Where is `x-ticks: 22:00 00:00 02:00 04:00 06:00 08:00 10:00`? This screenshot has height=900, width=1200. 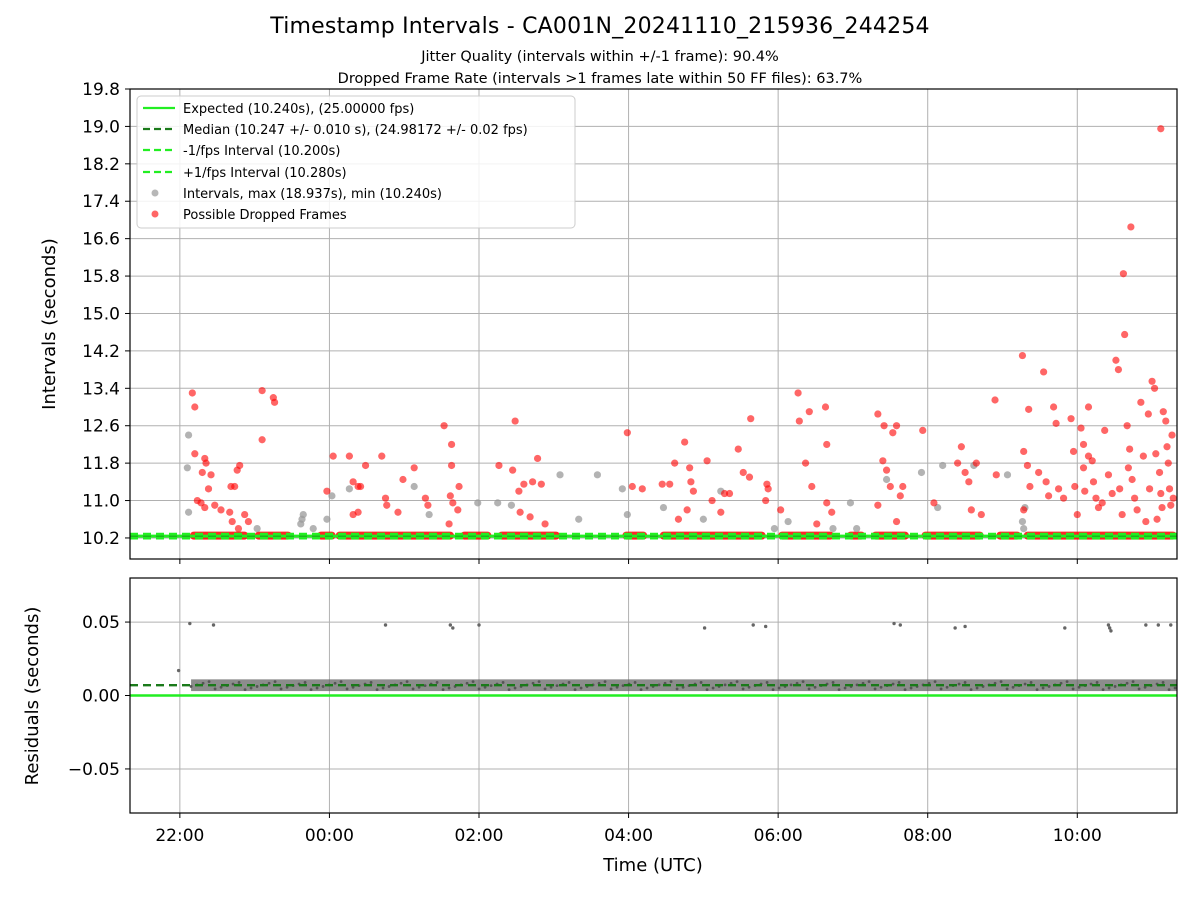
x-ticks: 22:00 00:00 02:00 04:00 06:00 08:00 10:00 is located at coordinates (628, 829).